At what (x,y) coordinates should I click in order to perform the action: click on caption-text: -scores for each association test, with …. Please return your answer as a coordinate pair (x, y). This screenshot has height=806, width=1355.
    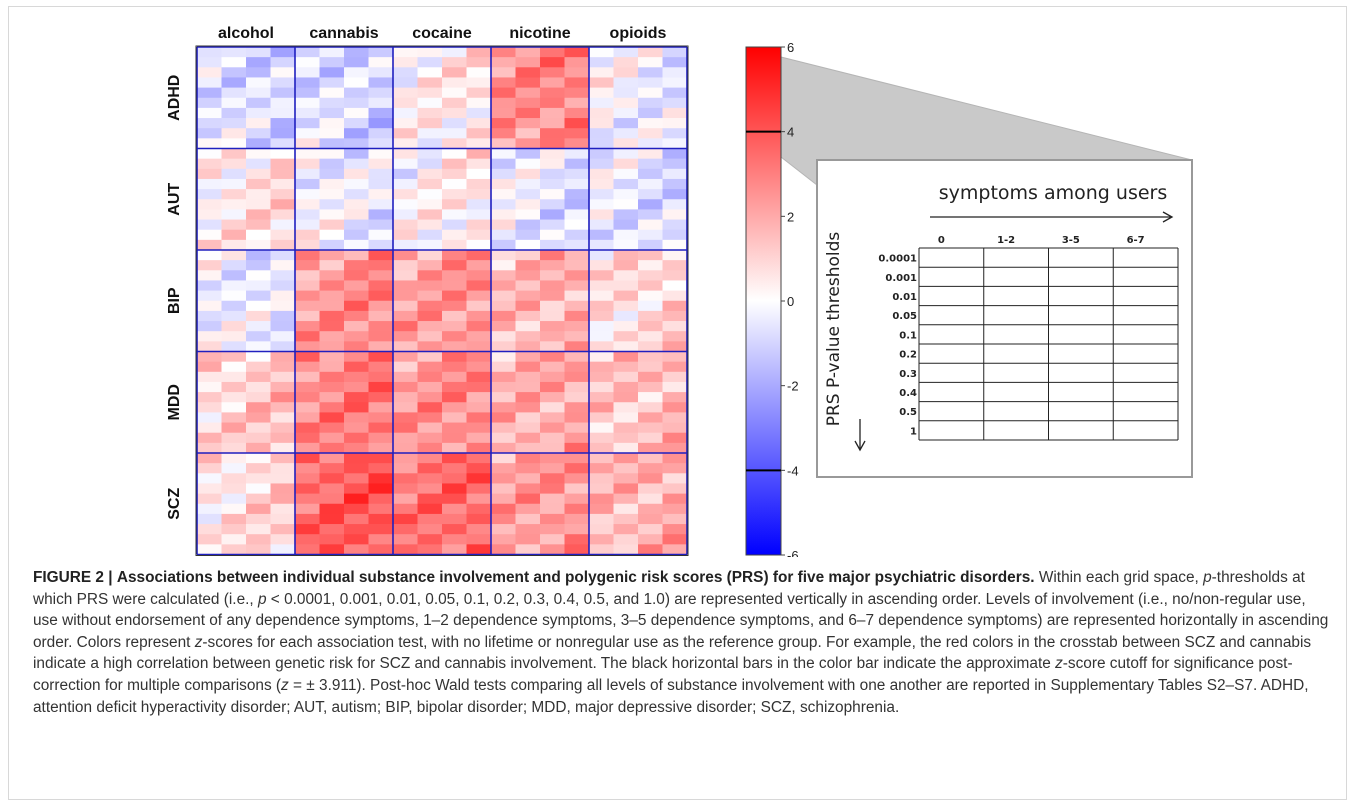
    Looking at the image, I should click on (672, 653).